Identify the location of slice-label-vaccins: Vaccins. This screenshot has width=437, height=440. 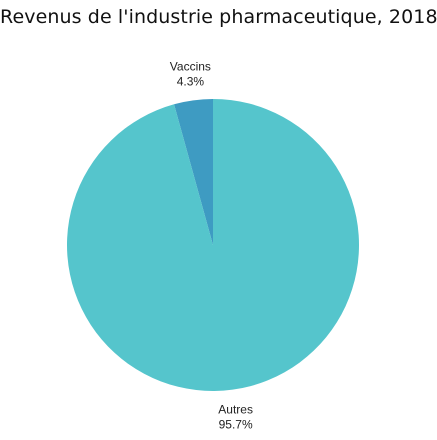
(190, 67).